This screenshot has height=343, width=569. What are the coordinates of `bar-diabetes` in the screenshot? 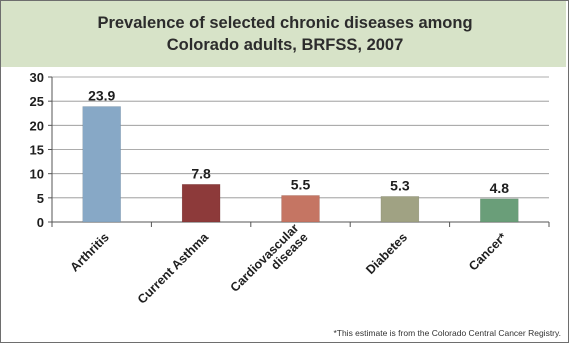 It's located at (400, 209).